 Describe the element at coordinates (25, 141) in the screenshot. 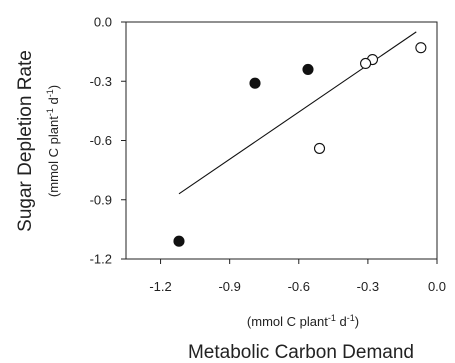

I see `y-axis-title: Sugar Depletion Rate` at that location.